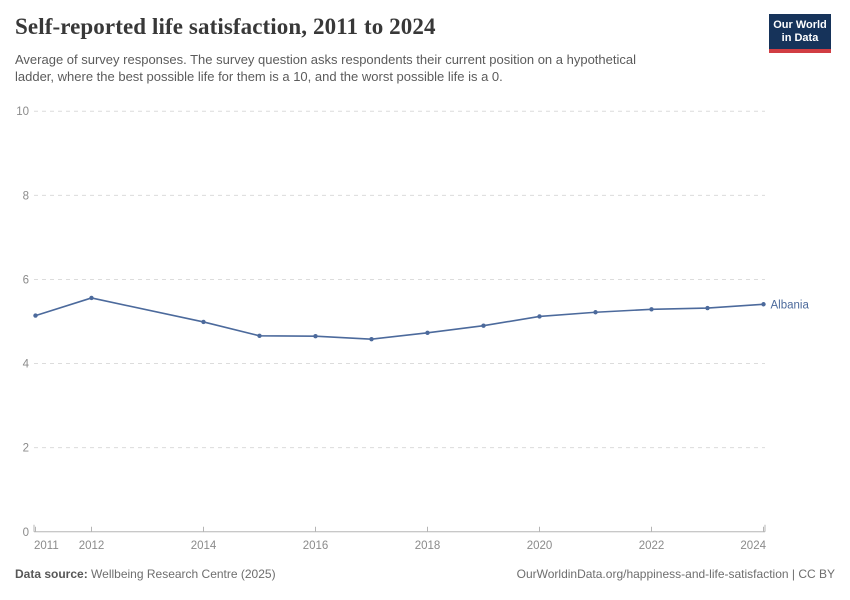 This screenshot has width=850, height=600. I want to click on y-tick-label: 0, so click(26, 533).